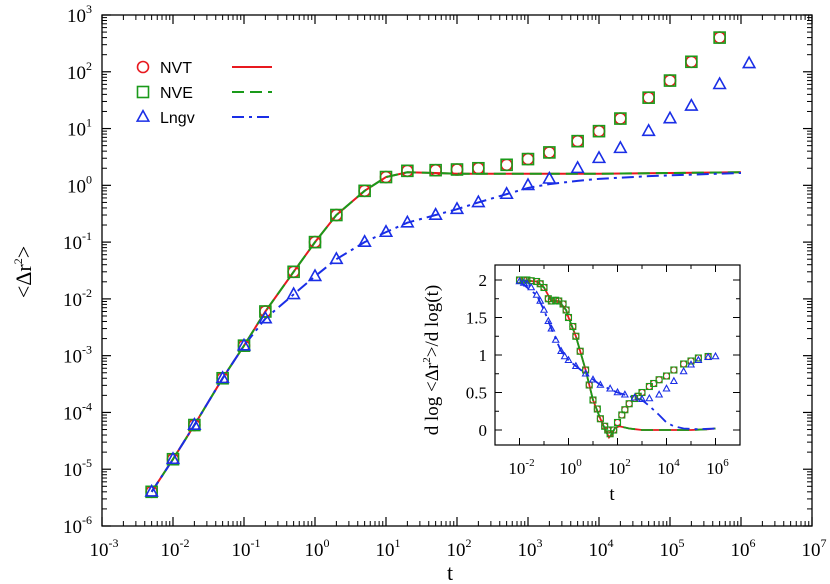 The height and width of the screenshot is (584, 830). I want to click on tspan: 6, so click(726, 463).